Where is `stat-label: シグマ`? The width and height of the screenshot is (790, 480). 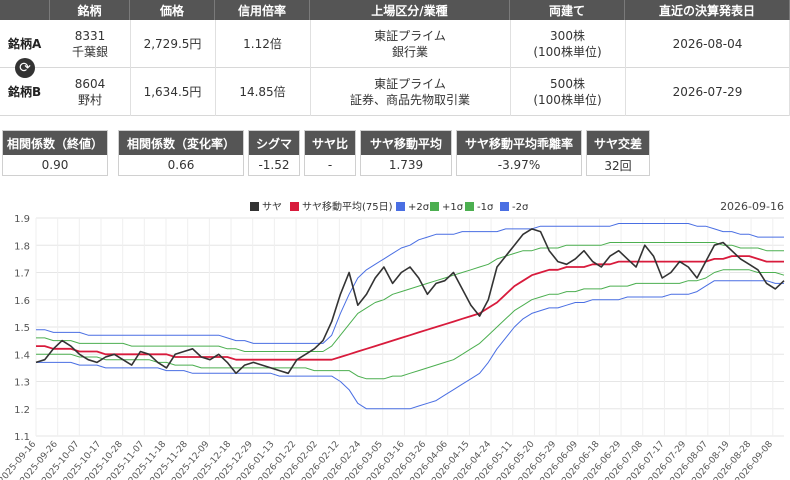 stat-label: シグマ is located at coordinates (274, 143).